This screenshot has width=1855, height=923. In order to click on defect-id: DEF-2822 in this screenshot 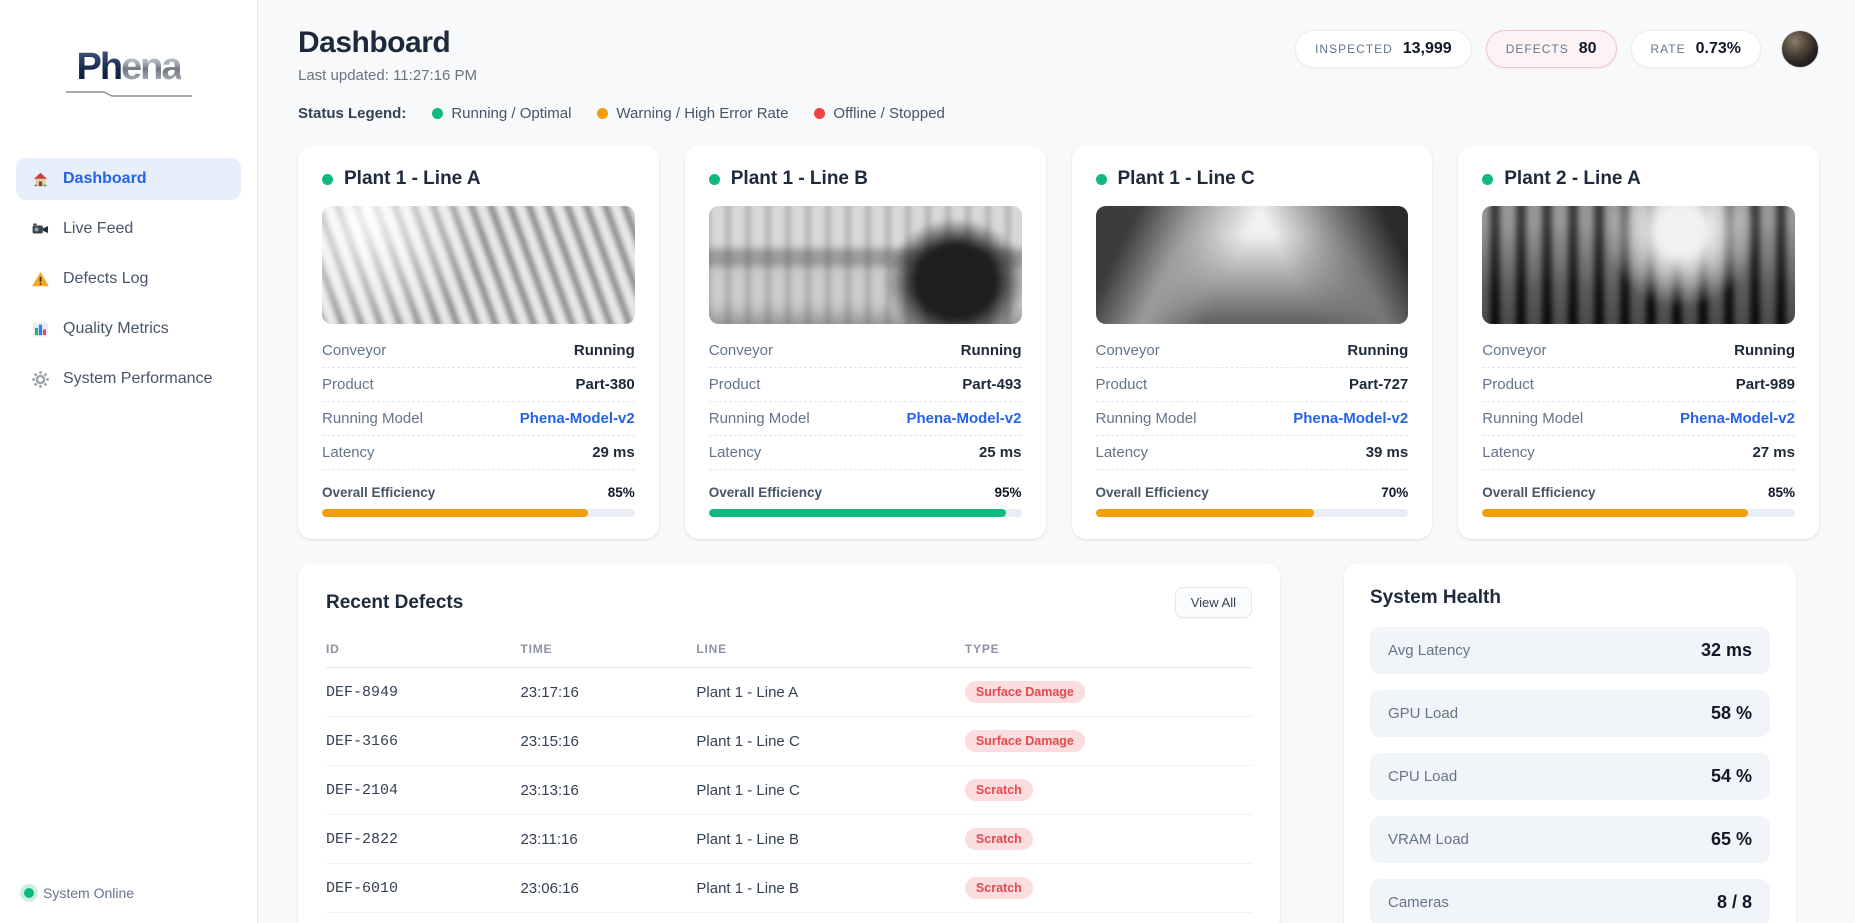, I will do `click(423, 839)`.